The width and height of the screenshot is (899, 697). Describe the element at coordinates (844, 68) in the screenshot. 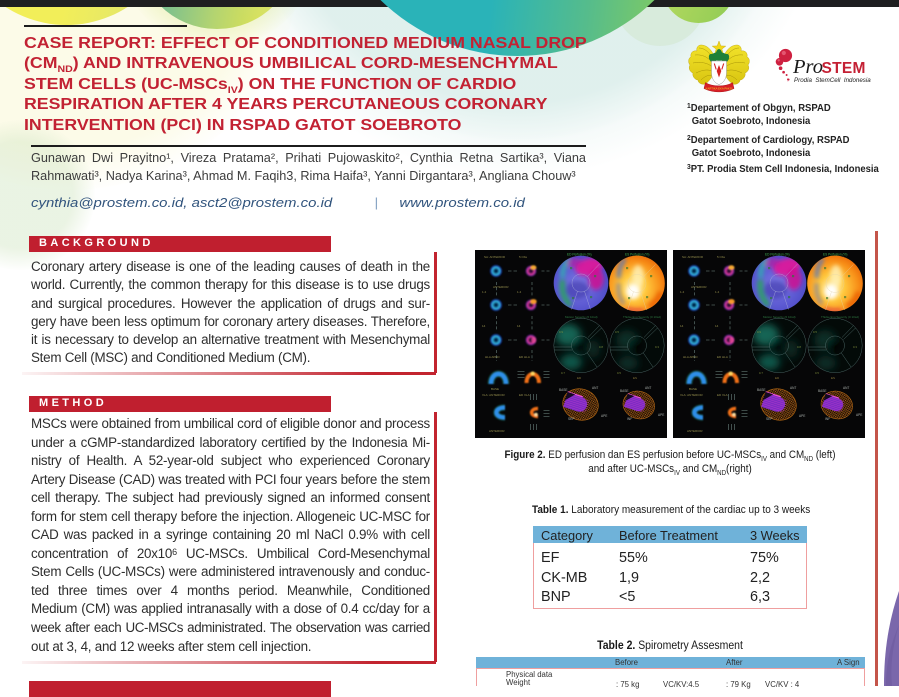

I see `svg-text: STEM` at that location.